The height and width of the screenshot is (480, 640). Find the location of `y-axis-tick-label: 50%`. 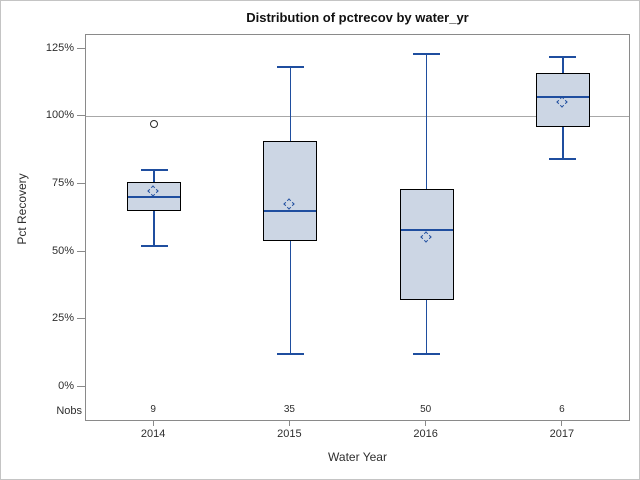

y-axis-tick-label: 50% is located at coordinates (62, 250).